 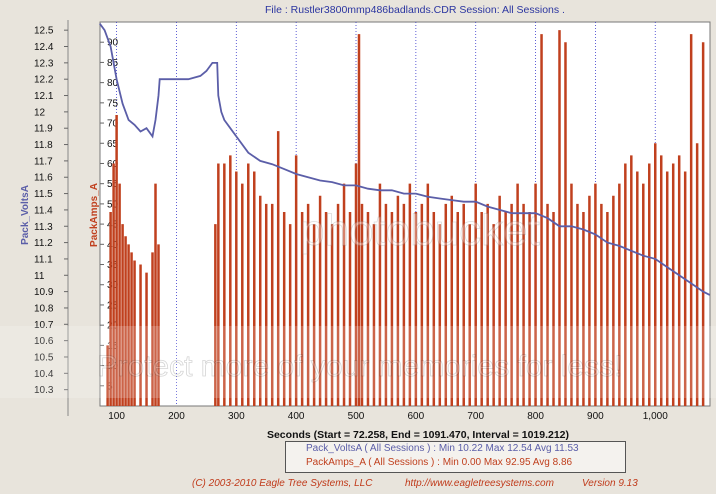 What do you see at coordinates (282, 483) in the screenshot?
I see `copyright-text: (C) 2003-2010 Eagle Tree Systems, LLC` at bounding box center [282, 483].